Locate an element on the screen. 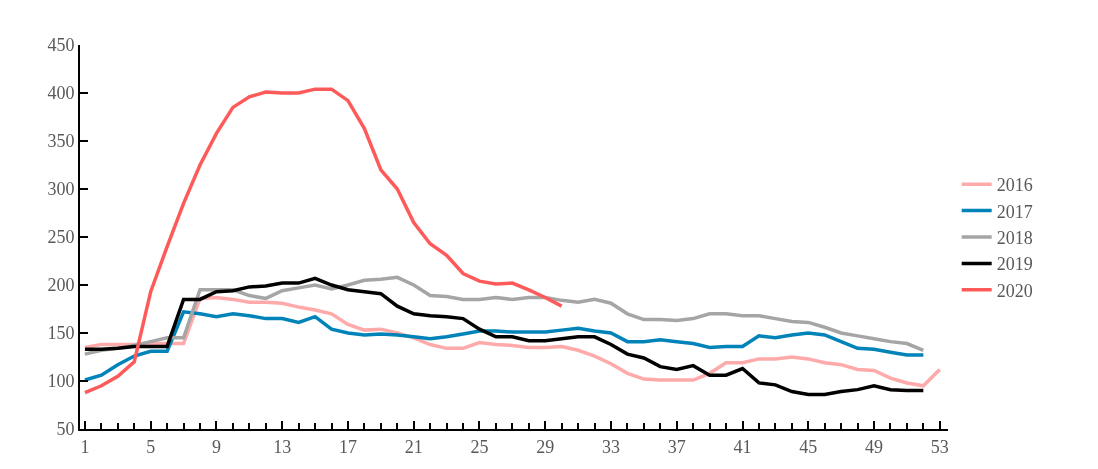 The height and width of the screenshot is (469, 1098). x-tick-label: 53 is located at coordinates (939, 446).